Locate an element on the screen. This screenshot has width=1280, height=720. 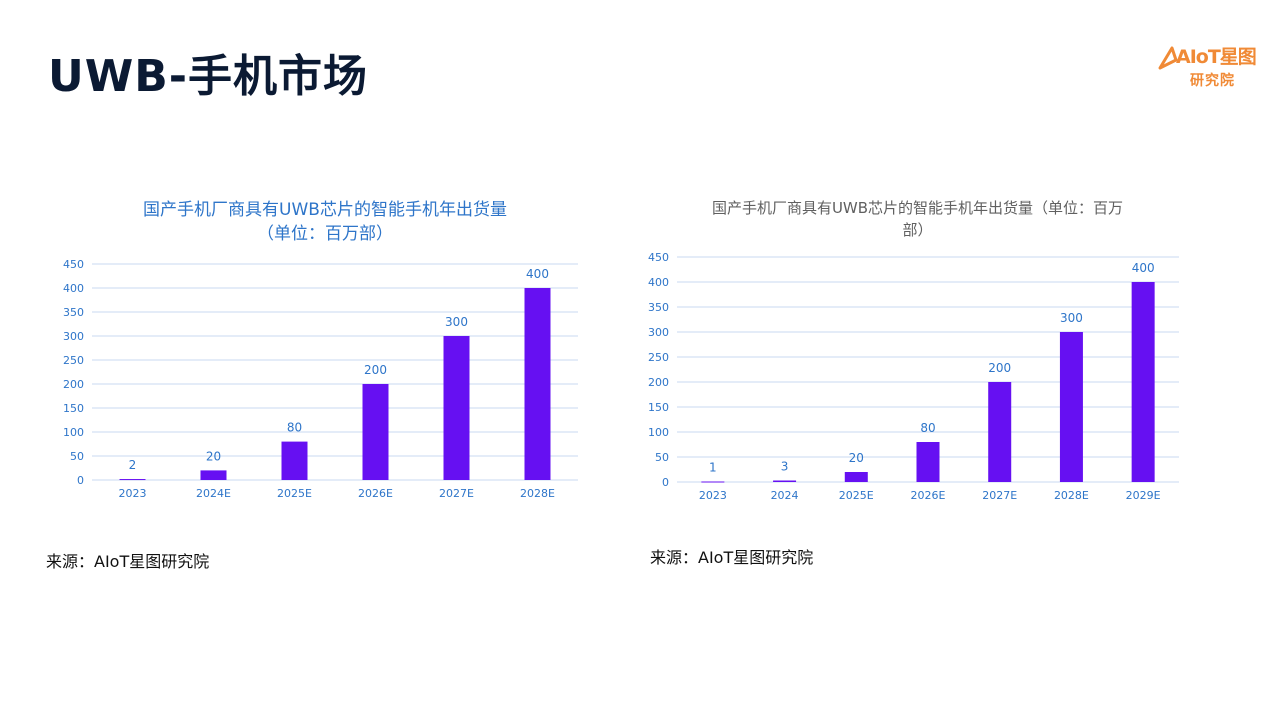
chart-left-y-tick-label: 300 is located at coordinates (73, 336).